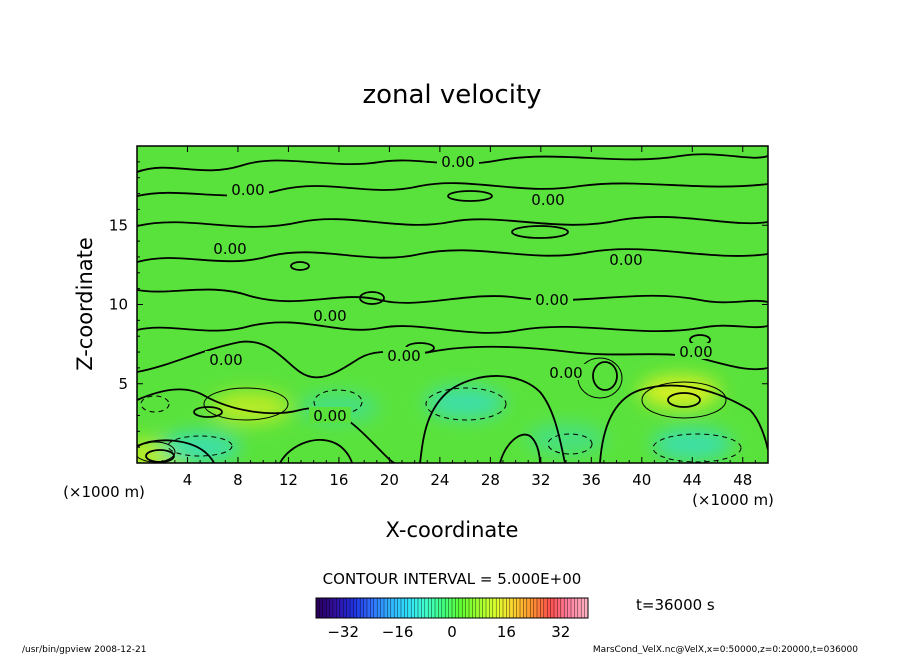 This screenshot has width=904, height=654. I want to click on x-tick-label: 20, so click(389, 480).